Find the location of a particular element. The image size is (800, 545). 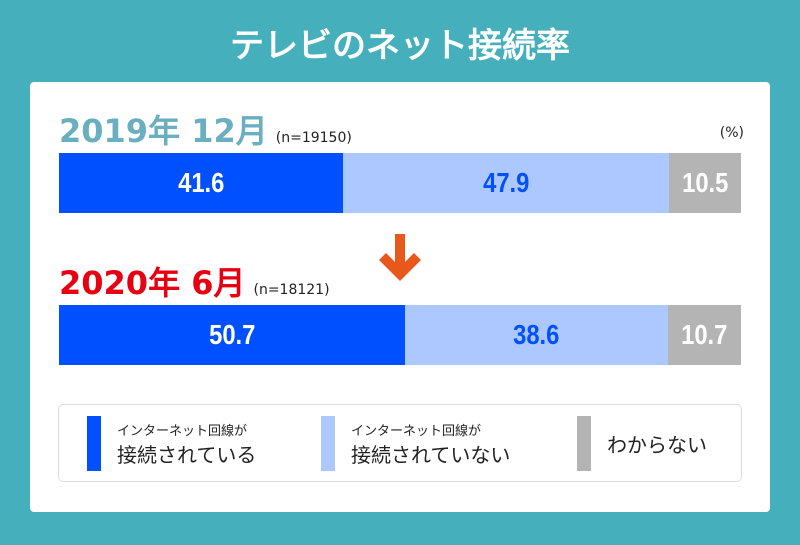

data-label: 47.9 is located at coordinates (506, 182).